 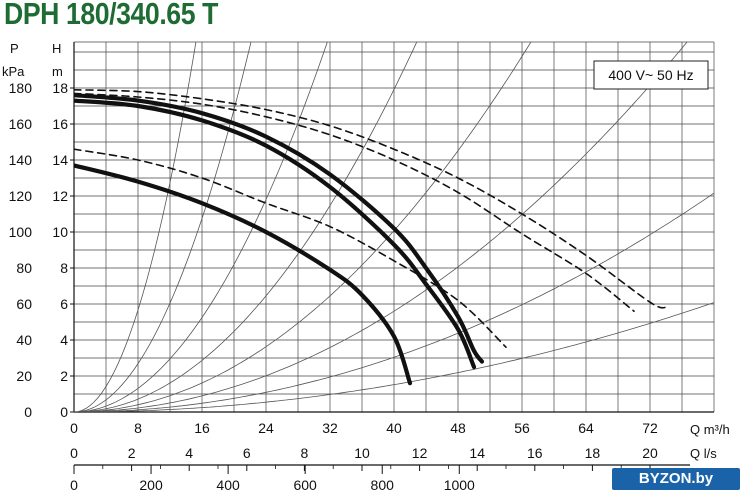 What do you see at coordinates (56, 48) in the screenshot?
I see `y-right-label-top: H` at bounding box center [56, 48].